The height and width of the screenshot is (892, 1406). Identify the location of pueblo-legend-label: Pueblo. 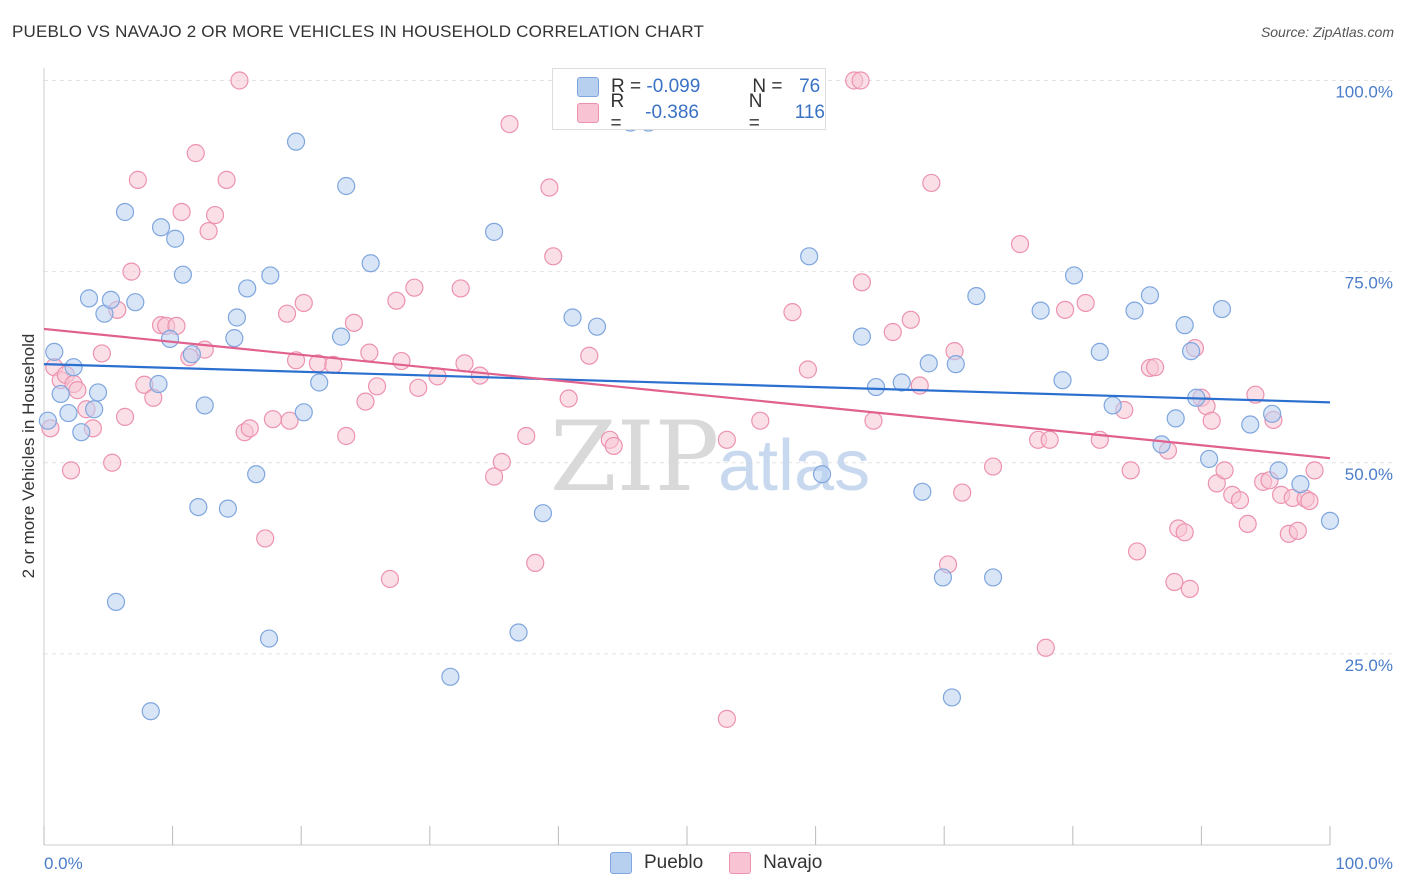
(674, 862).